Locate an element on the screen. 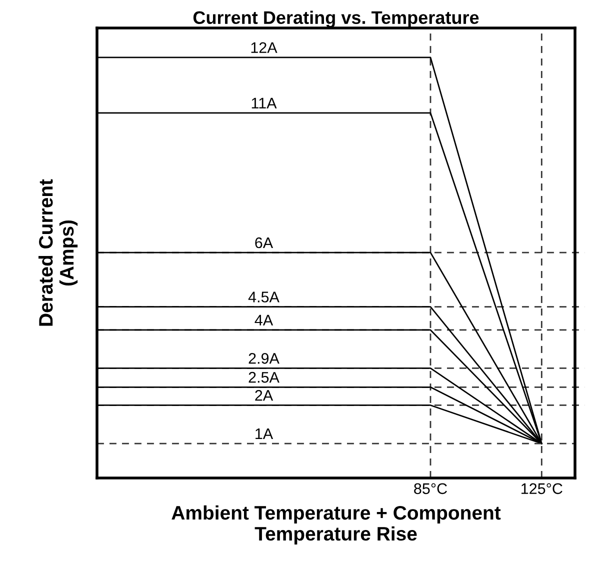 The image size is (594, 569). series-label: 6A is located at coordinates (264, 242).